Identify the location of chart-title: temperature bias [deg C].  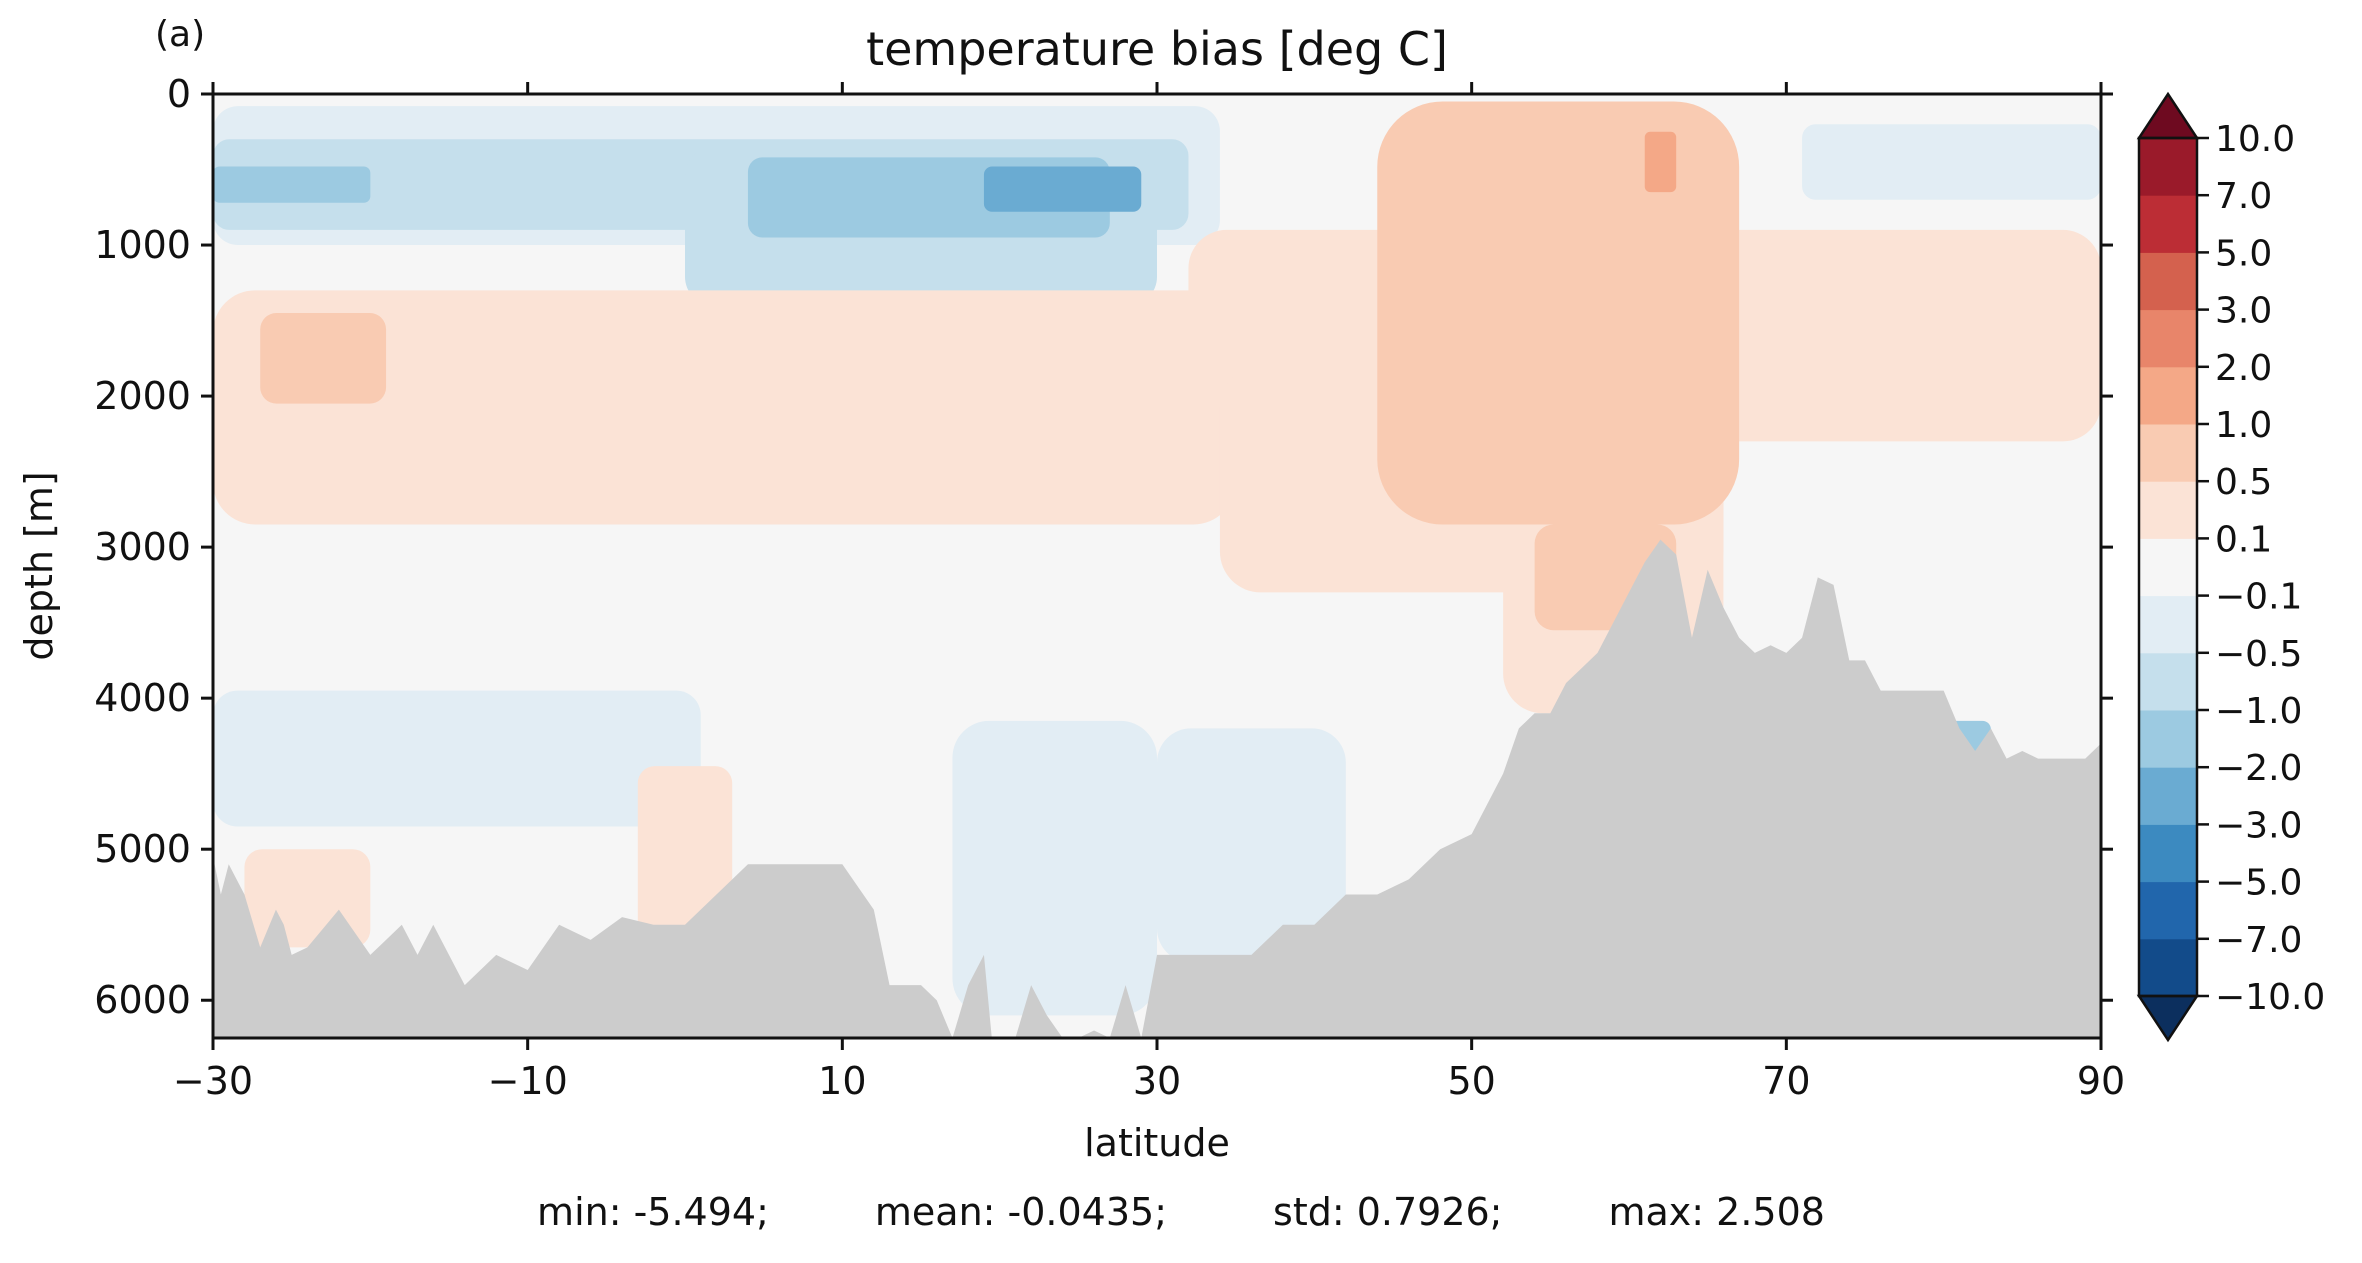
(1157, 49).